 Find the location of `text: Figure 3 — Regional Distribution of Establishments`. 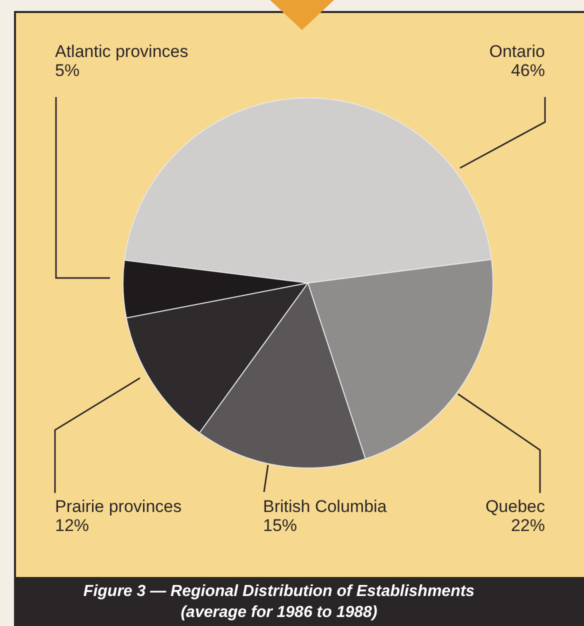

text: Figure 3 — Regional Distribution of Establishments is located at coordinates (279, 592).